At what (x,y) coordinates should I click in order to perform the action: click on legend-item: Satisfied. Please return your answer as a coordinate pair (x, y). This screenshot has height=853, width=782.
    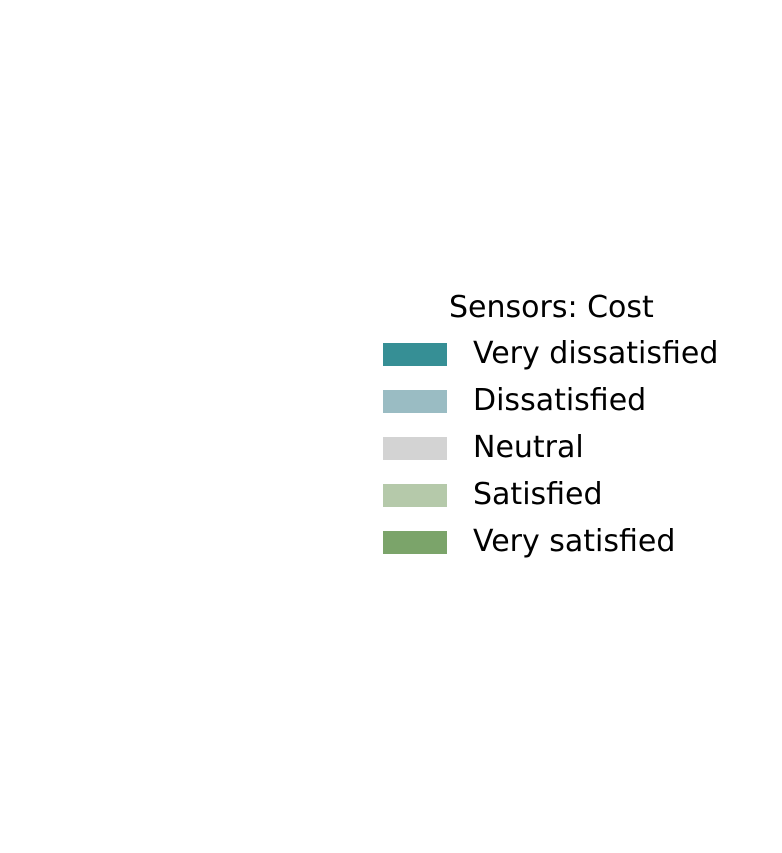
    Looking at the image, I should click on (568, 495).